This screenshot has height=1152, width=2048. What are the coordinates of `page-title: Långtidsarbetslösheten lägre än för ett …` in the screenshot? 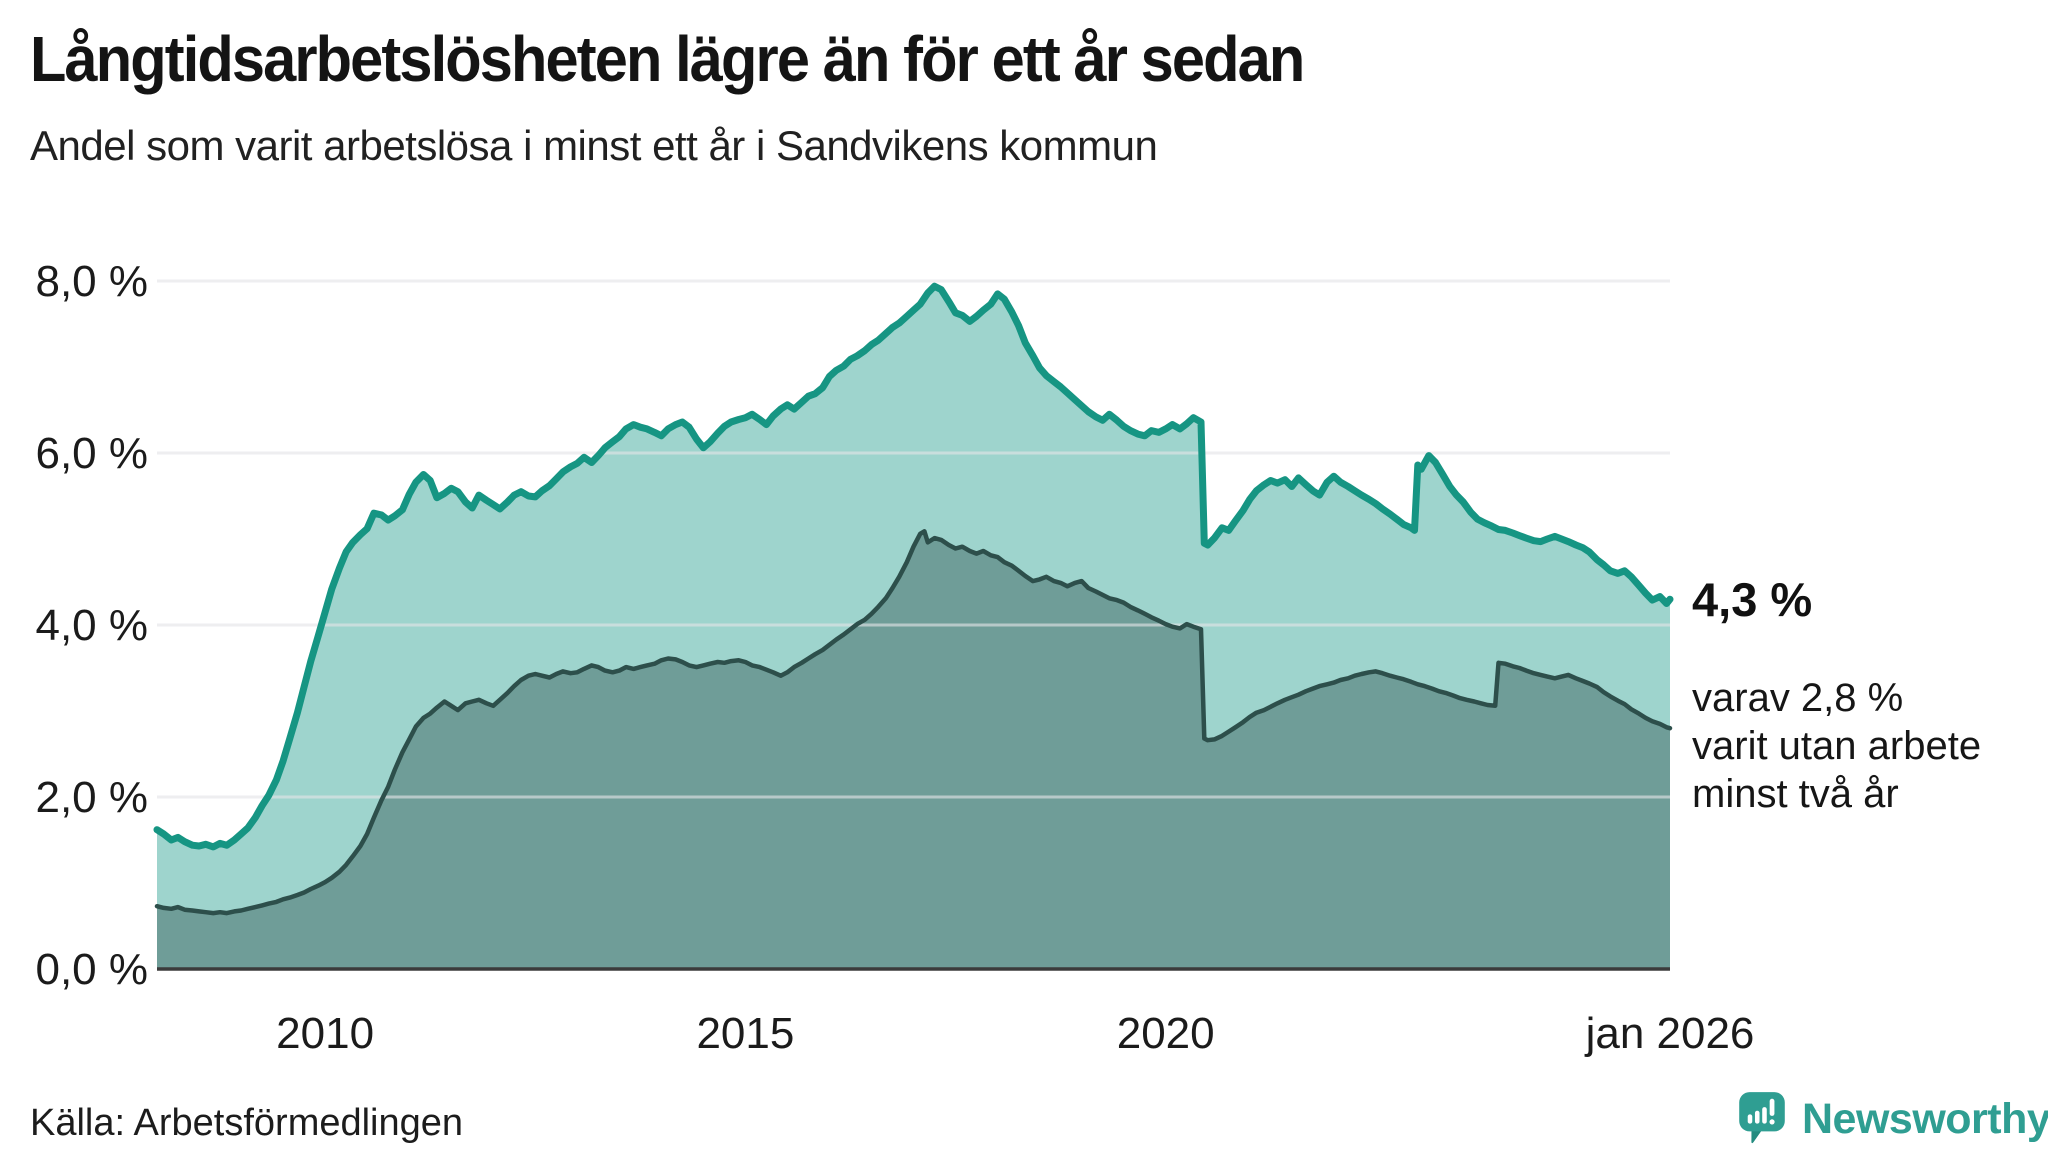 It's located at (667, 59).